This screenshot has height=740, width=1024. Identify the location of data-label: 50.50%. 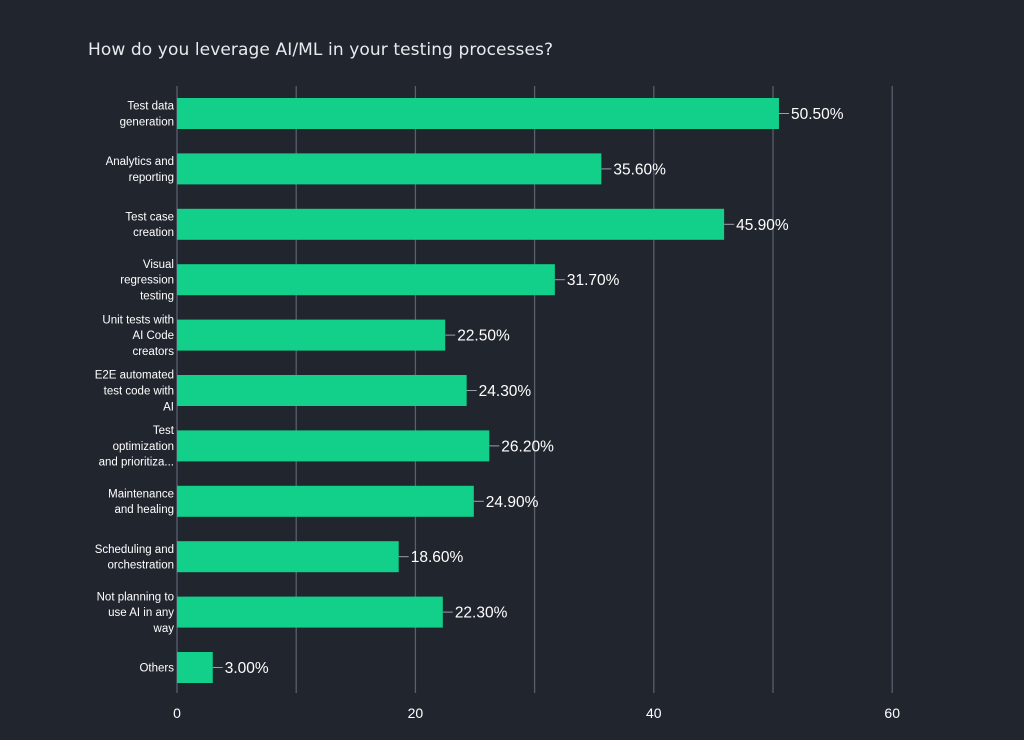
(817, 114).